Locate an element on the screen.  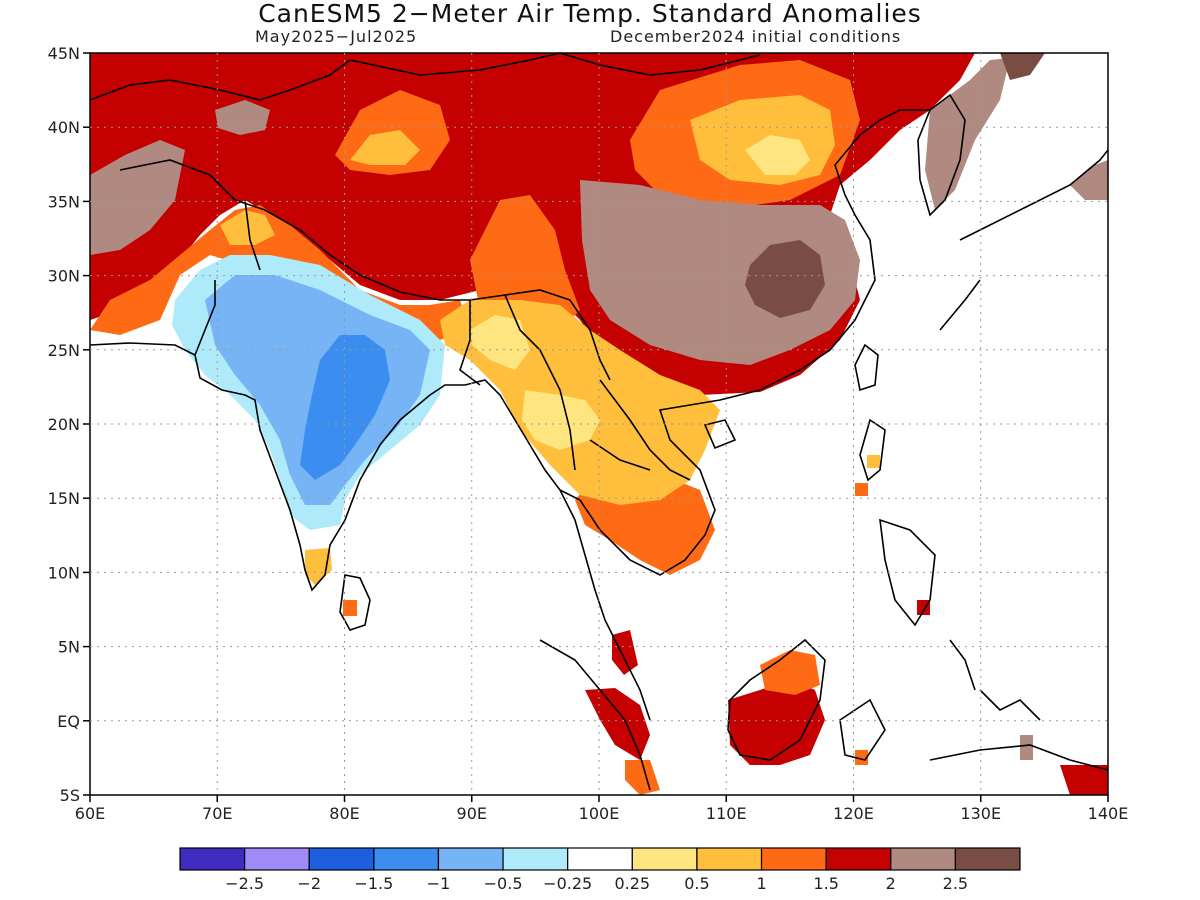
lon-tick-label: 120E is located at coordinates (853, 813).